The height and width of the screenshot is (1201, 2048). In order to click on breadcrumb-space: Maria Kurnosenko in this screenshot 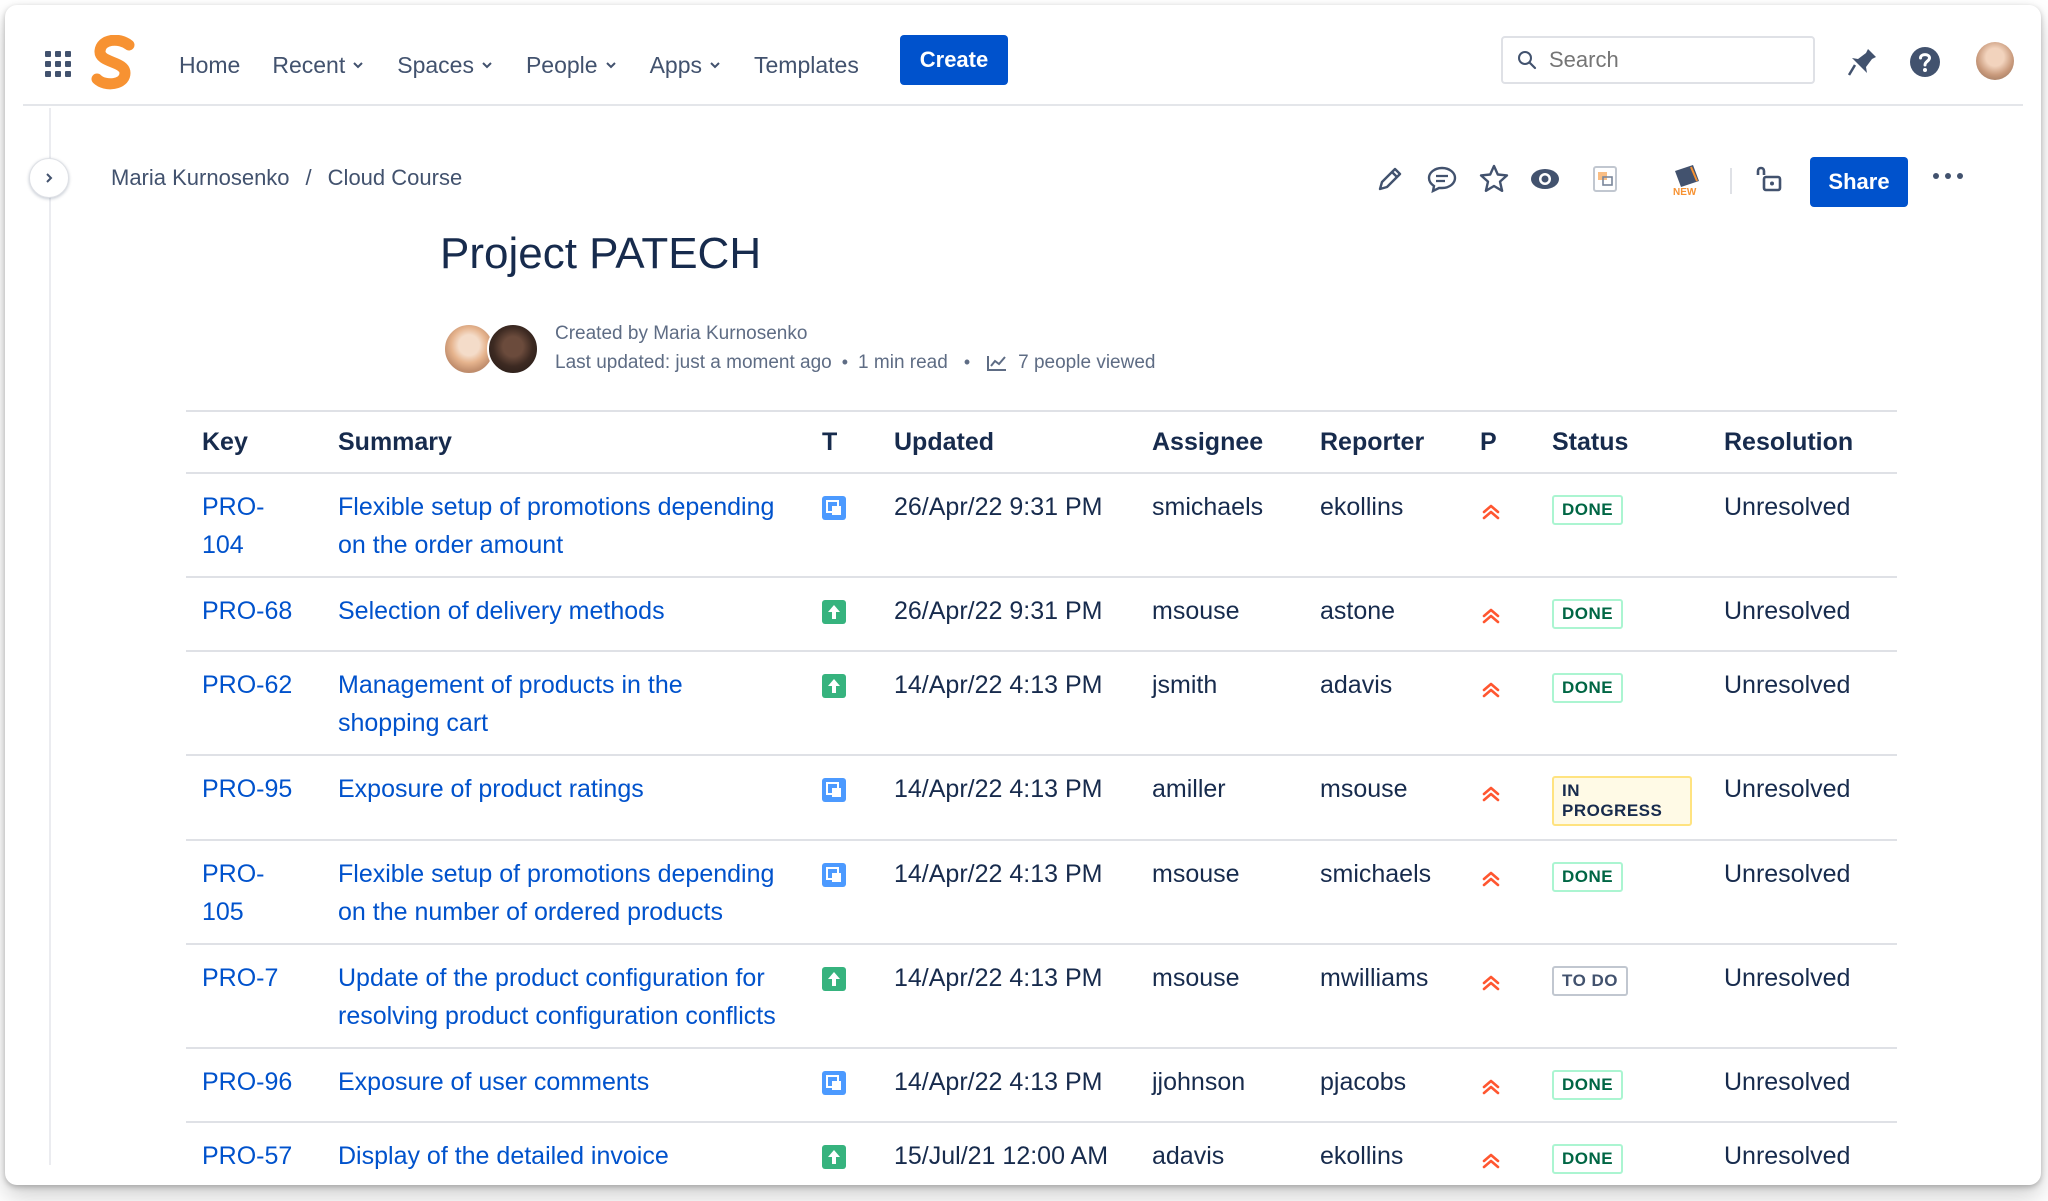, I will do `click(200, 177)`.